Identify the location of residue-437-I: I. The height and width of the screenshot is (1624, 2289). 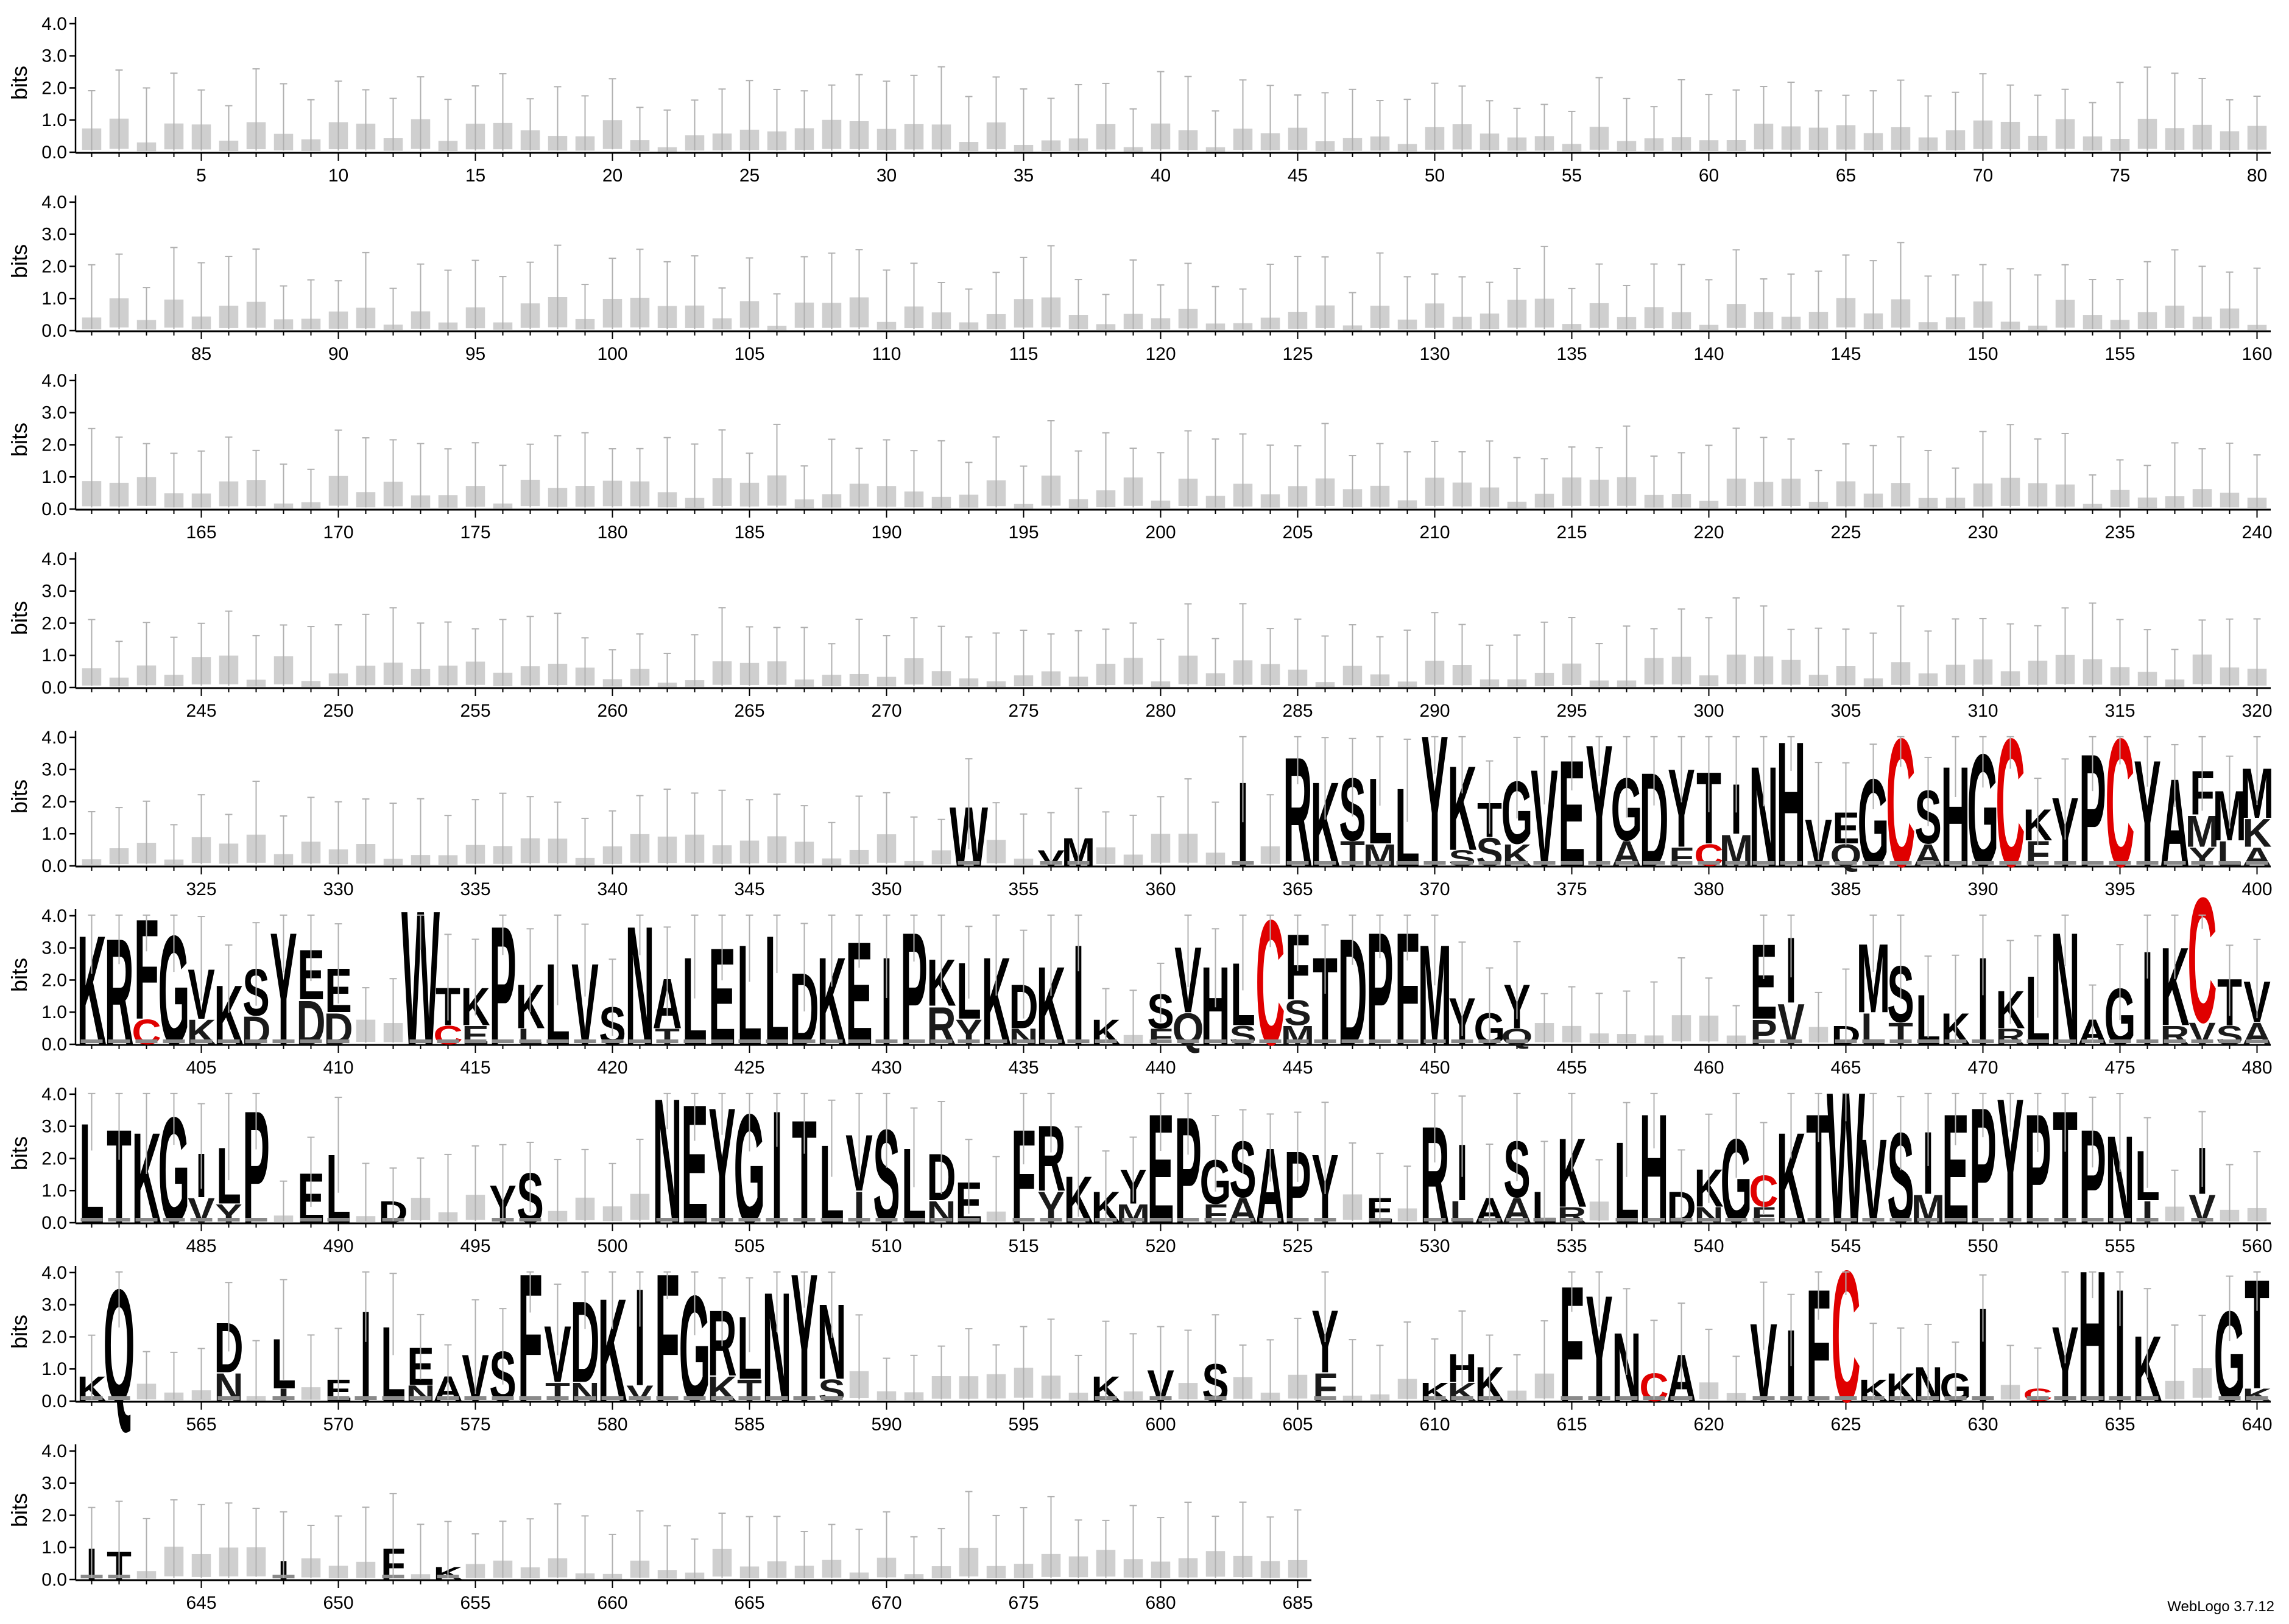
(1078, 995).